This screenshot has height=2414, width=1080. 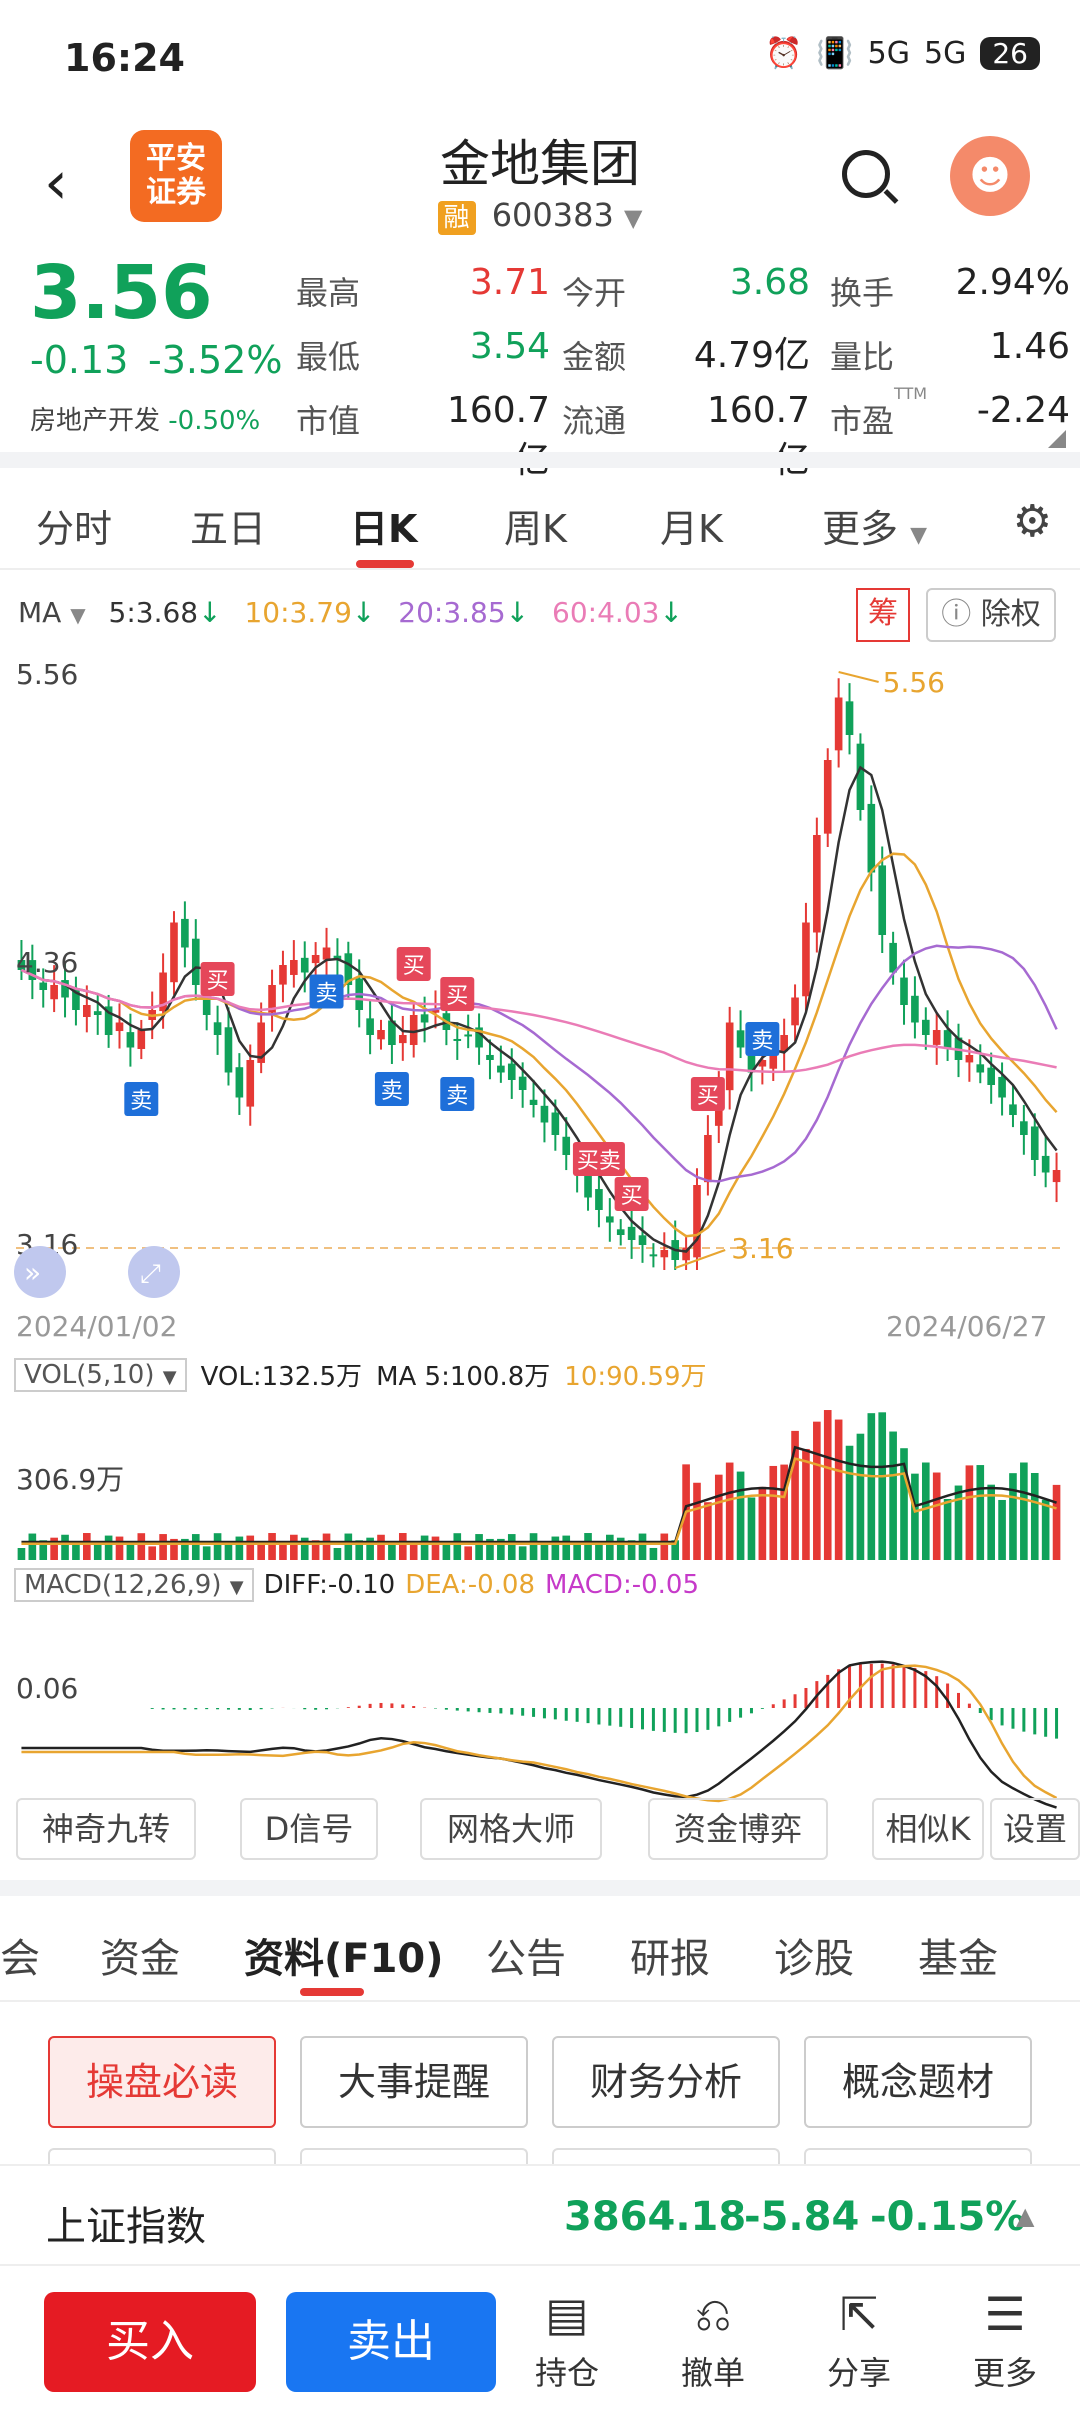 I want to click on positions-button: ▤ 持仓, so click(x=567, y=2337).